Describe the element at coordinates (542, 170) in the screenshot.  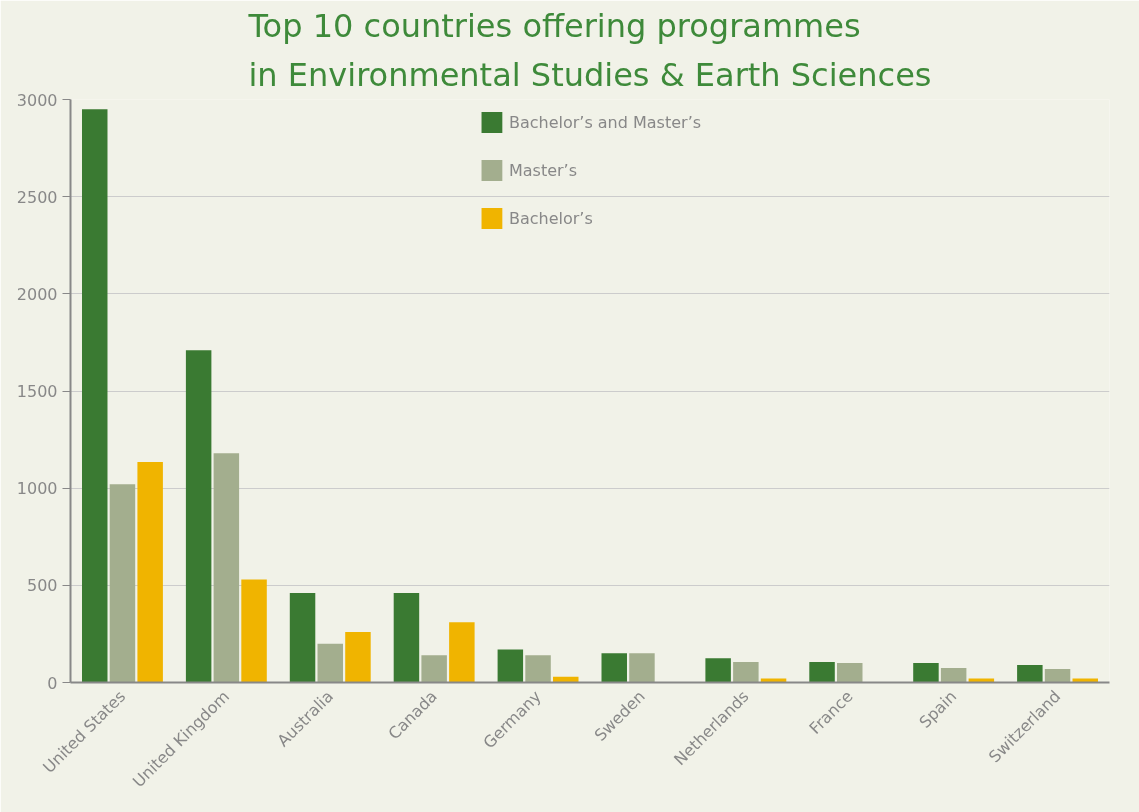
I see `legend-label: Master’s` at that location.